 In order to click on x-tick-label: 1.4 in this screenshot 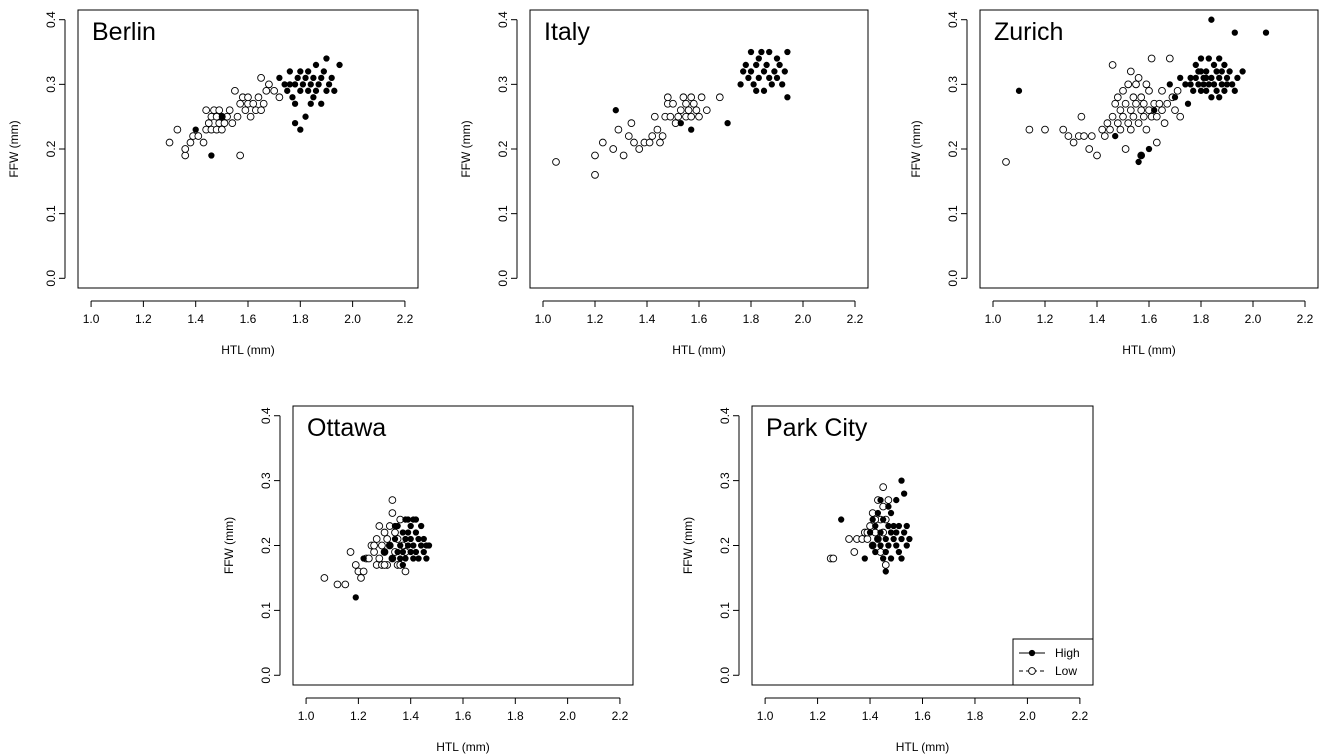, I will do `click(410, 716)`.